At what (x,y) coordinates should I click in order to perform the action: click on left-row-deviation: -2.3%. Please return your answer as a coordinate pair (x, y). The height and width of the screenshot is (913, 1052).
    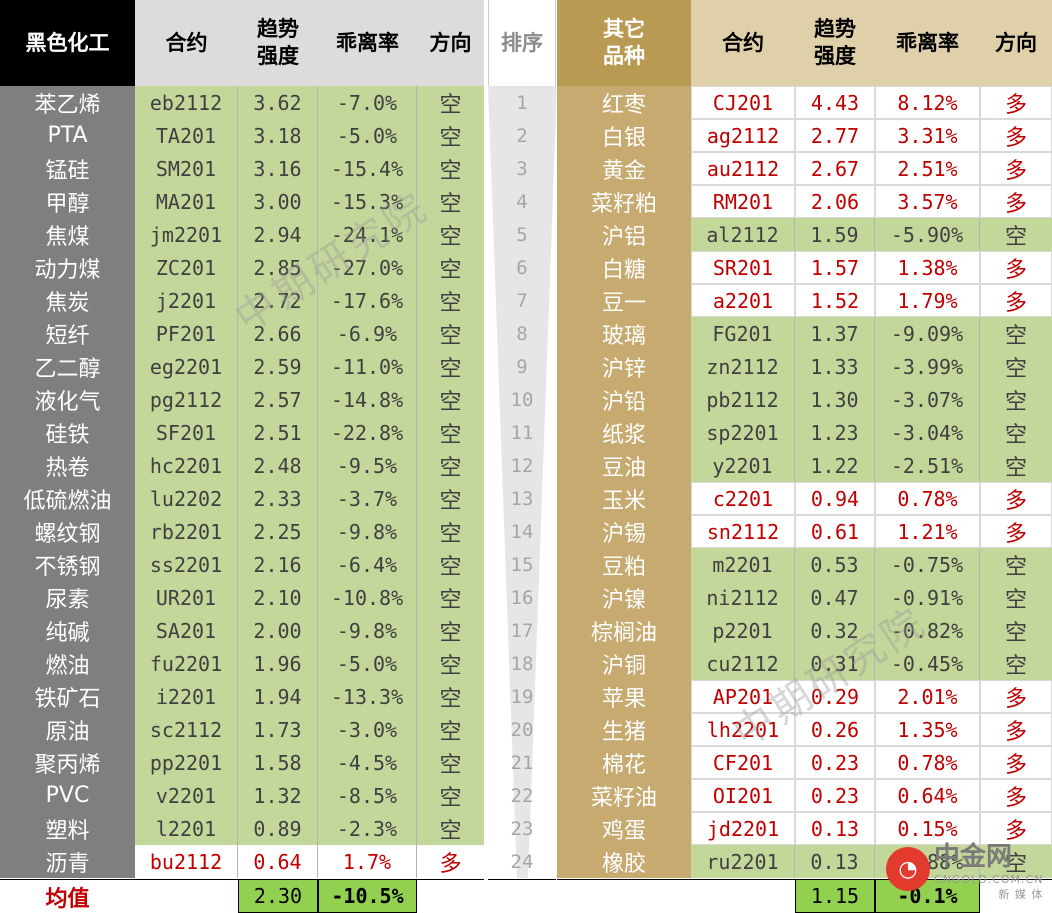
    Looking at the image, I should click on (367, 828).